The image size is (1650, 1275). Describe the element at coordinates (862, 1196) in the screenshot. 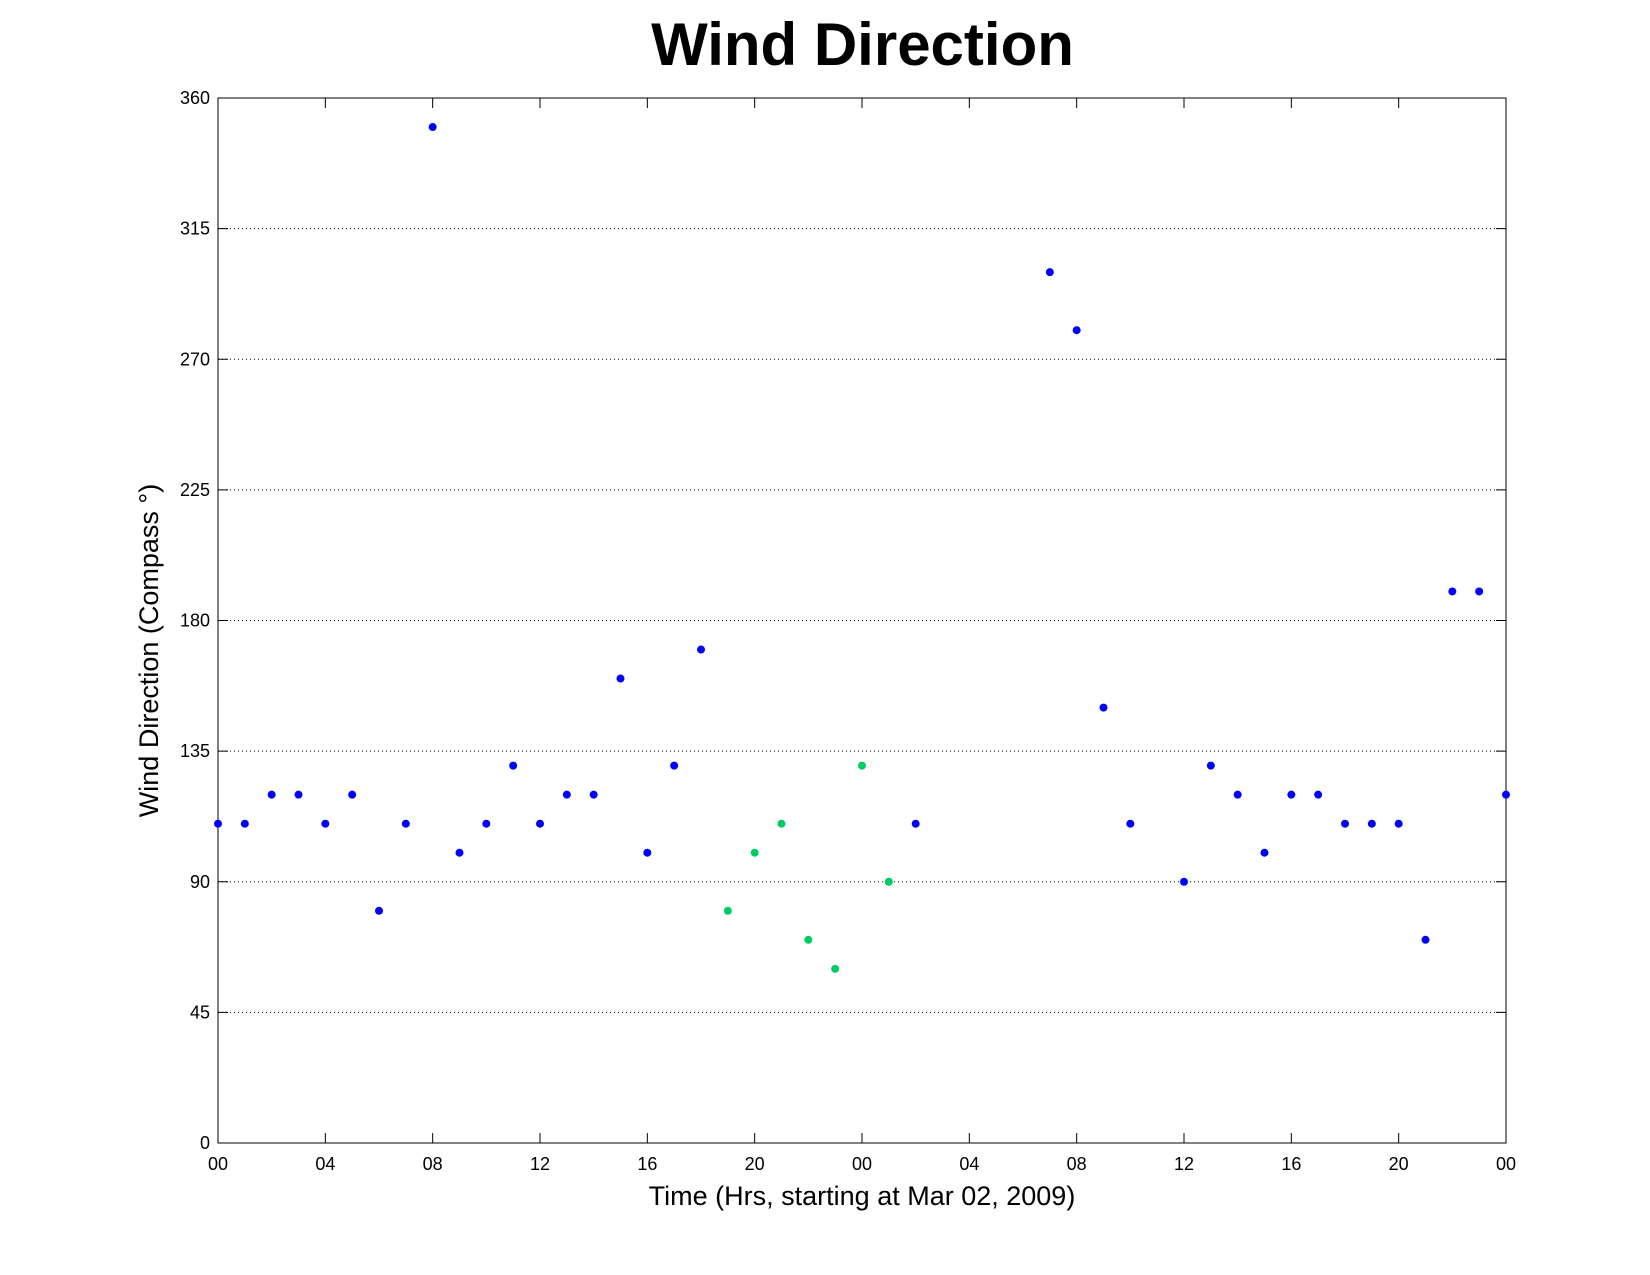

I see `x-axis-label: Time (Hrs, starting at Mar 02, 2009)` at that location.